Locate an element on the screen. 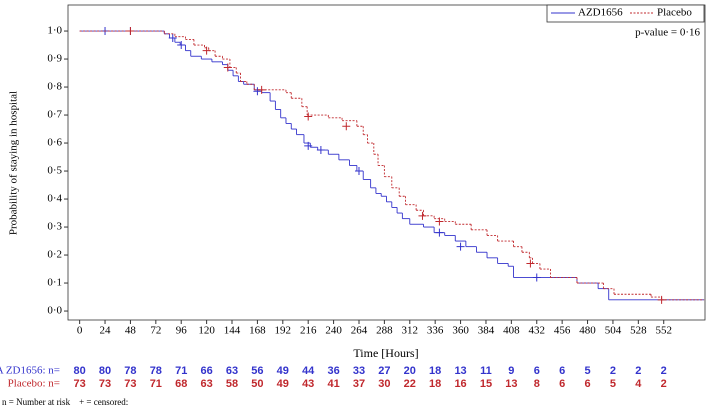 Image resolution: width=706 pixels, height=409 pixels. risk-count: 41 is located at coordinates (333, 384).